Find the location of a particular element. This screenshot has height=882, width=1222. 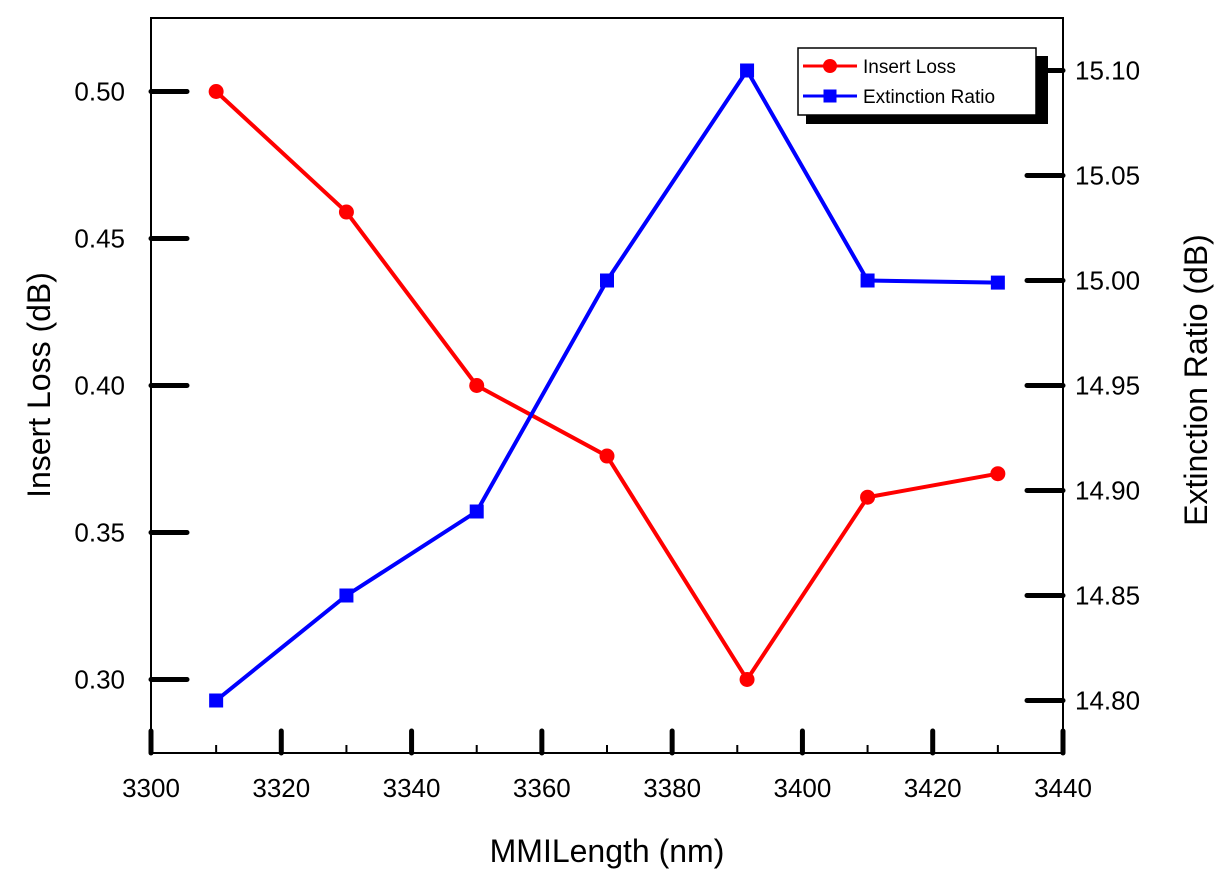

x-tick-label: 3440 is located at coordinates (1063, 788).